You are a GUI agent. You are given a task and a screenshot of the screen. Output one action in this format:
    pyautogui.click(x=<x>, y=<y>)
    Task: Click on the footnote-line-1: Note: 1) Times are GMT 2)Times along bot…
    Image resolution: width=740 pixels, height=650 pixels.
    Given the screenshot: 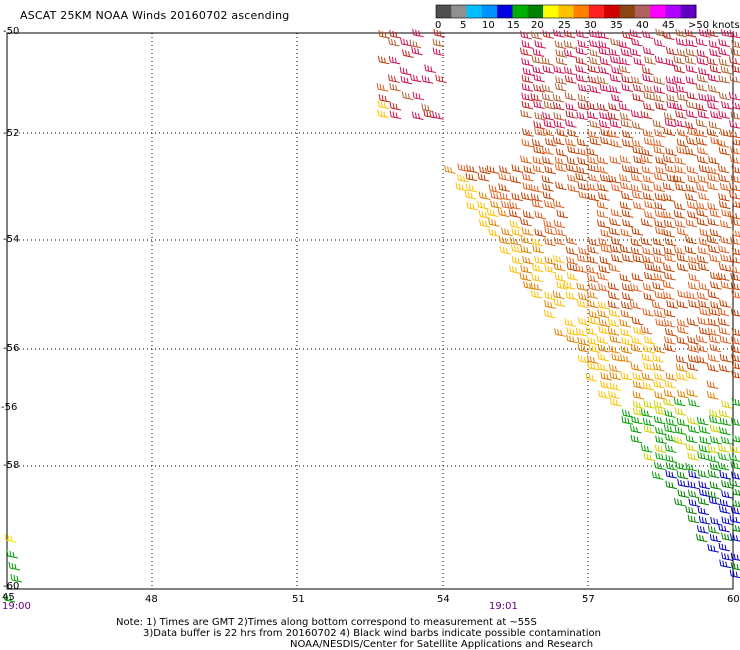 What is the action you would take?
    pyautogui.click(x=326, y=622)
    